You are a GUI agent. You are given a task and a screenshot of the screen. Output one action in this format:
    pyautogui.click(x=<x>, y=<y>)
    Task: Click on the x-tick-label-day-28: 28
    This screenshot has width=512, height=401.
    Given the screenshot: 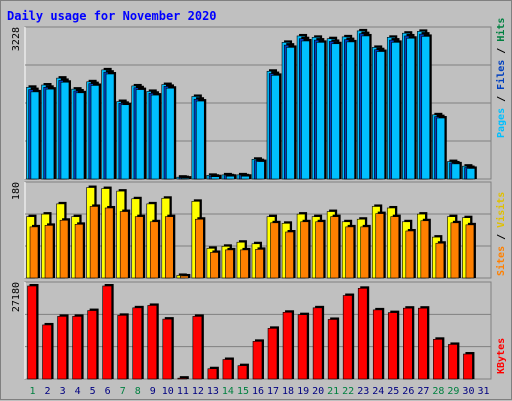 What is the action you would take?
    pyautogui.click(x=438, y=391)
    